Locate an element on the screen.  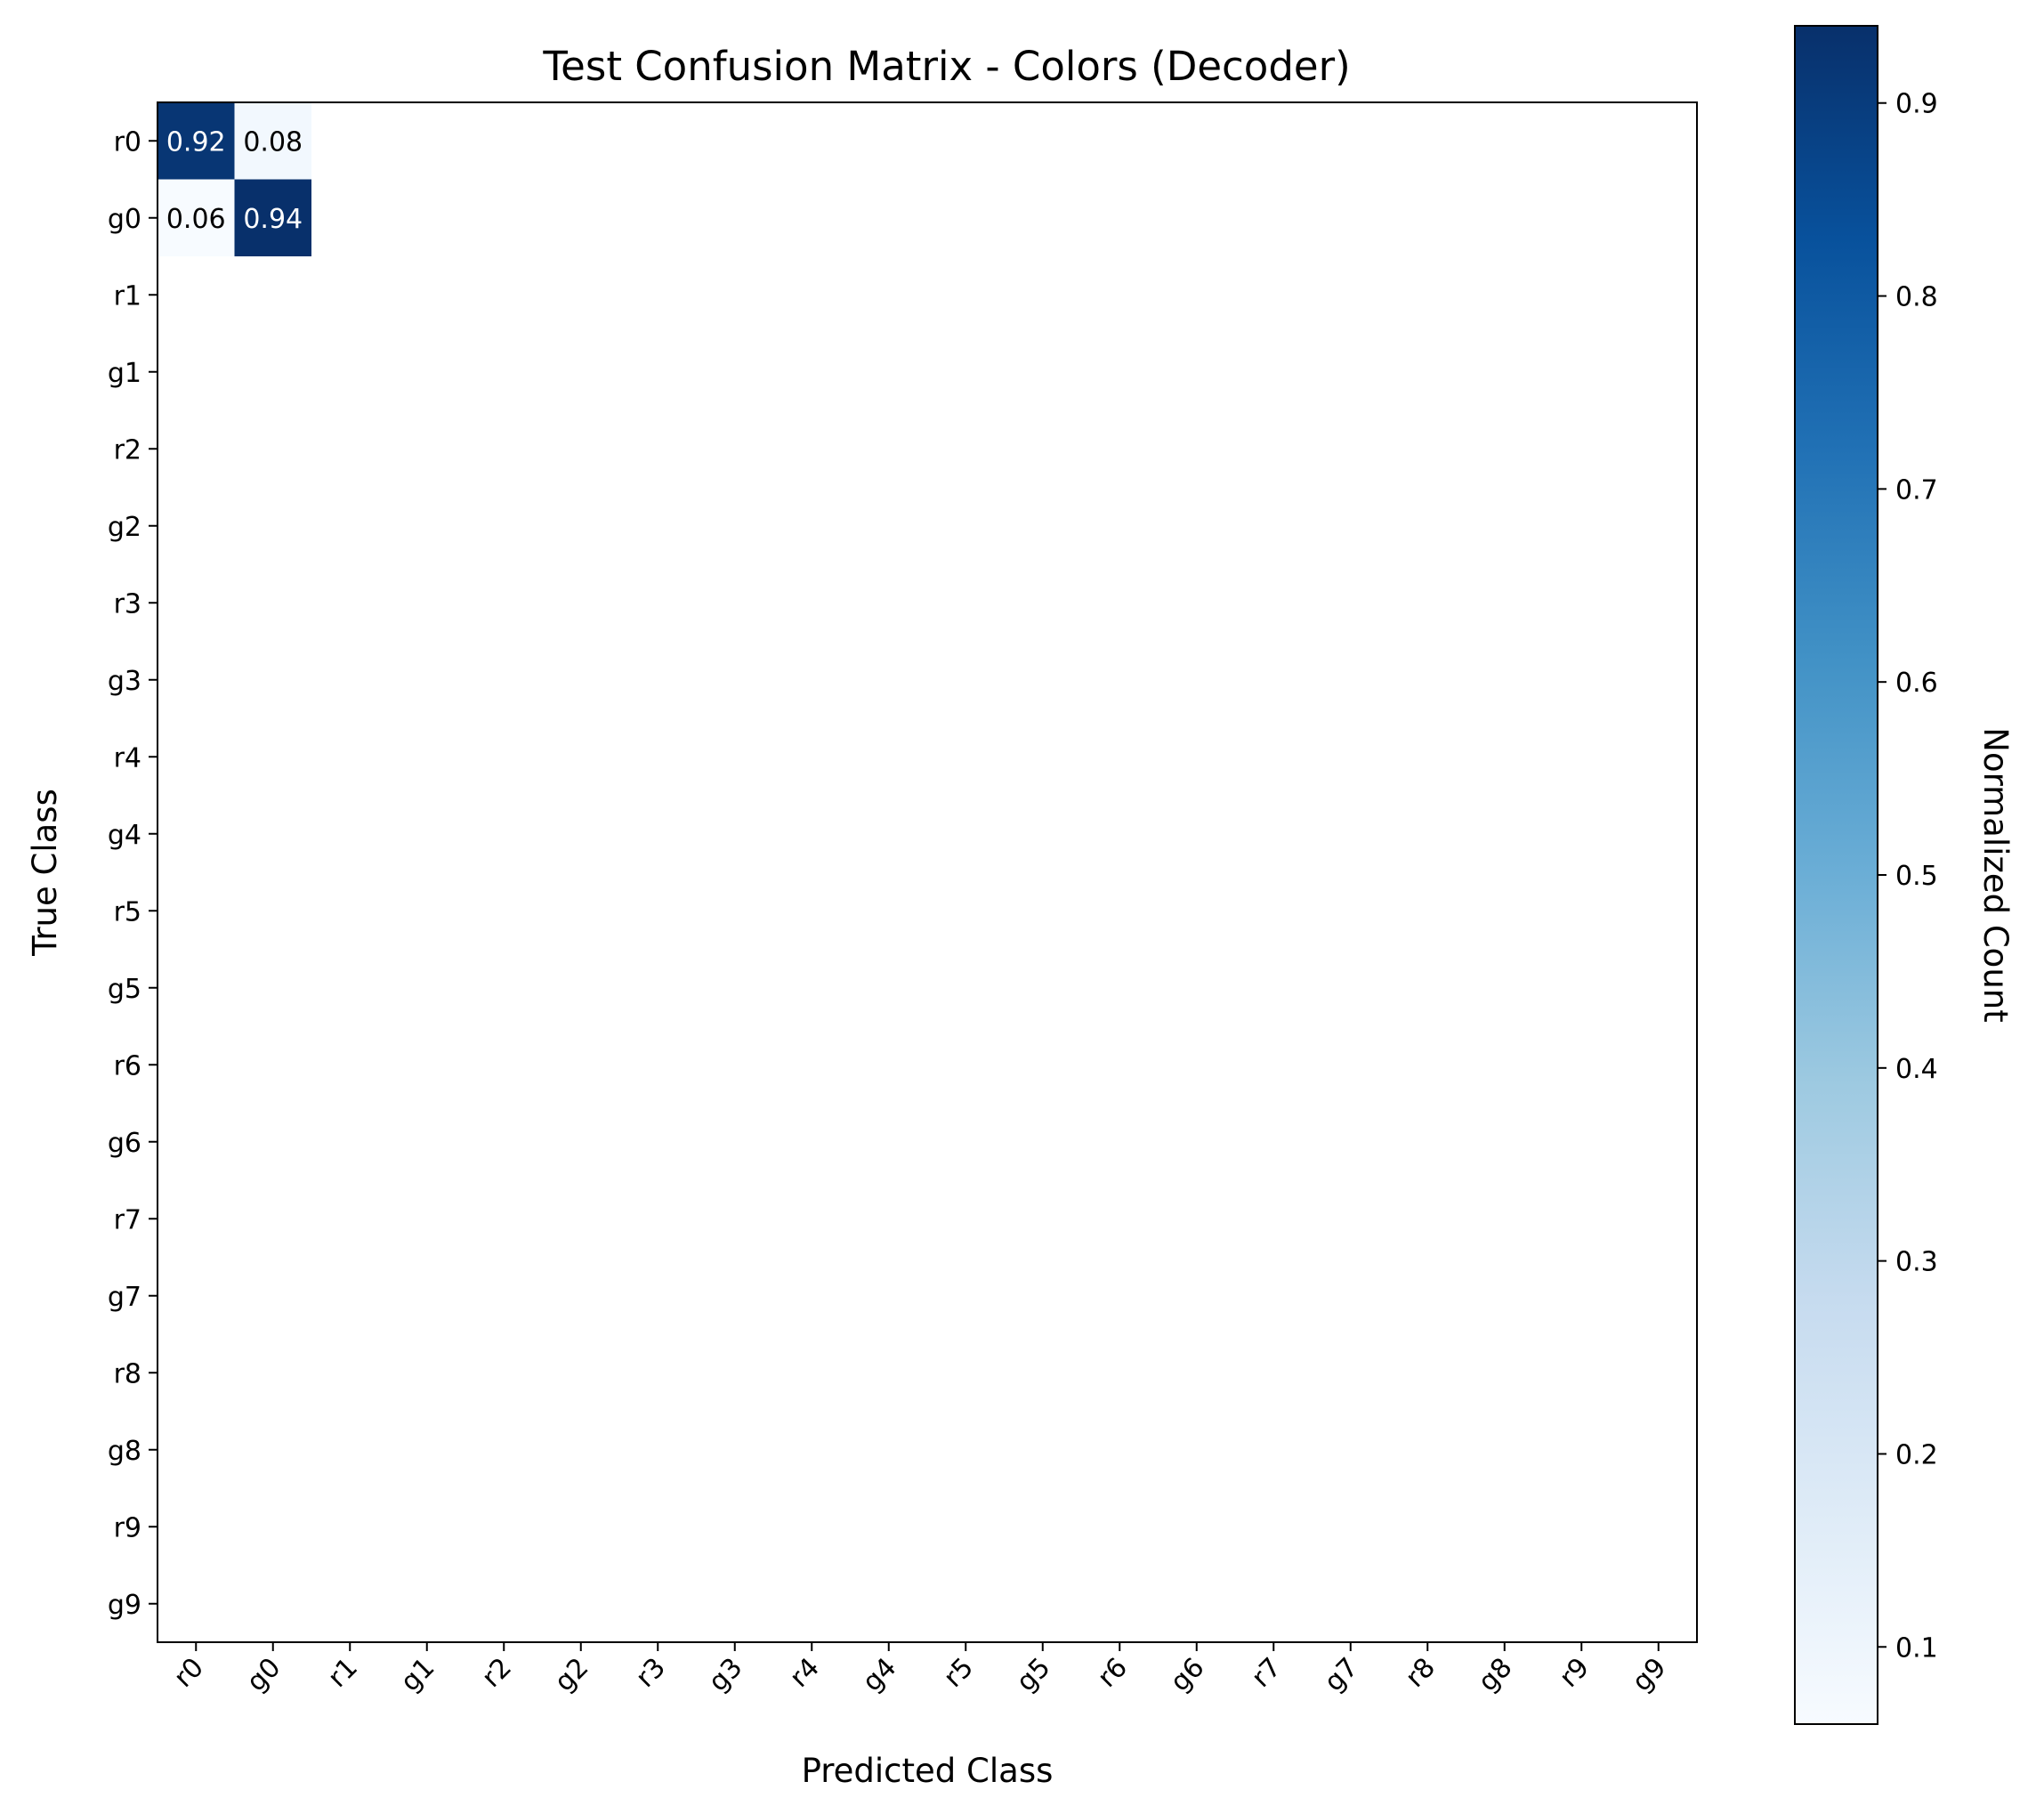
cell-value-label: 0.06 is located at coordinates (196, 219).